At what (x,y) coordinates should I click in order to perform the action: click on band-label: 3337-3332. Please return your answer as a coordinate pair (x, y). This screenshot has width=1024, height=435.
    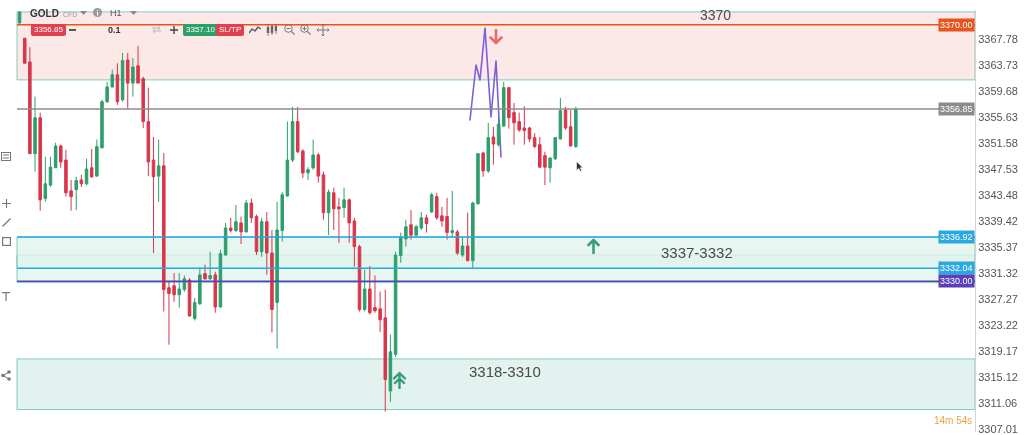
    Looking at the image, I should click on (697, 252).